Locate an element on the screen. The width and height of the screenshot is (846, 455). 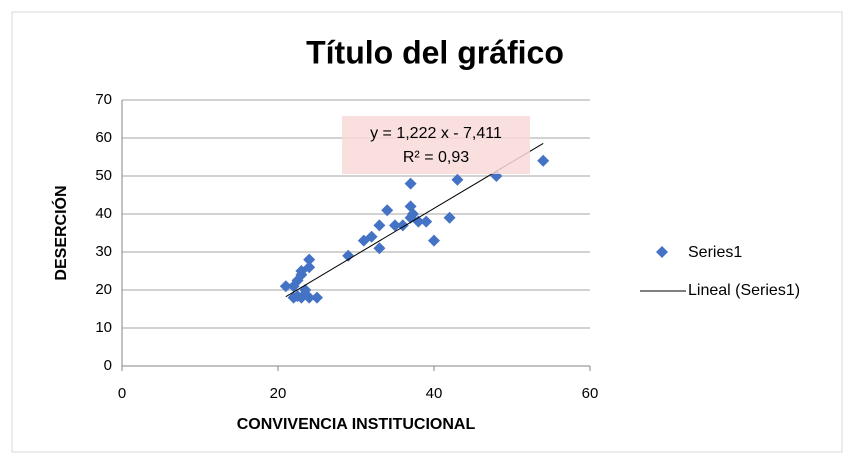
x-axis-label: CONVIVENCIA INSTITUCIONAL is located at coordinates (356, 424).